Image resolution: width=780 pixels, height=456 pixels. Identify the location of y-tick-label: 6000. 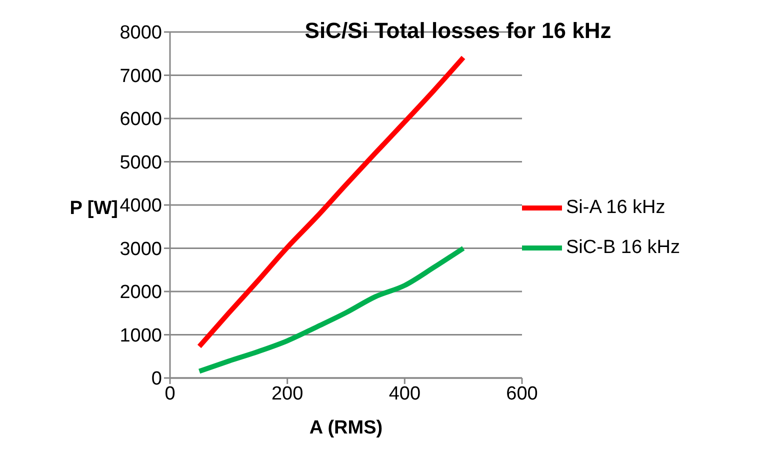
(141, 119).